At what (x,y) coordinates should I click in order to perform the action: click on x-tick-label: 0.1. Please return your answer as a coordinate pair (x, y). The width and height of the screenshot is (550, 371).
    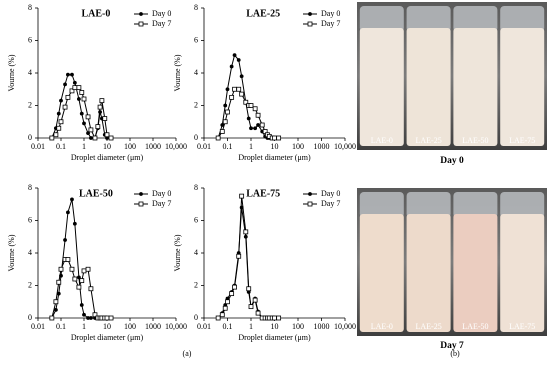
    Looking at the image, I should click on (228, 326).